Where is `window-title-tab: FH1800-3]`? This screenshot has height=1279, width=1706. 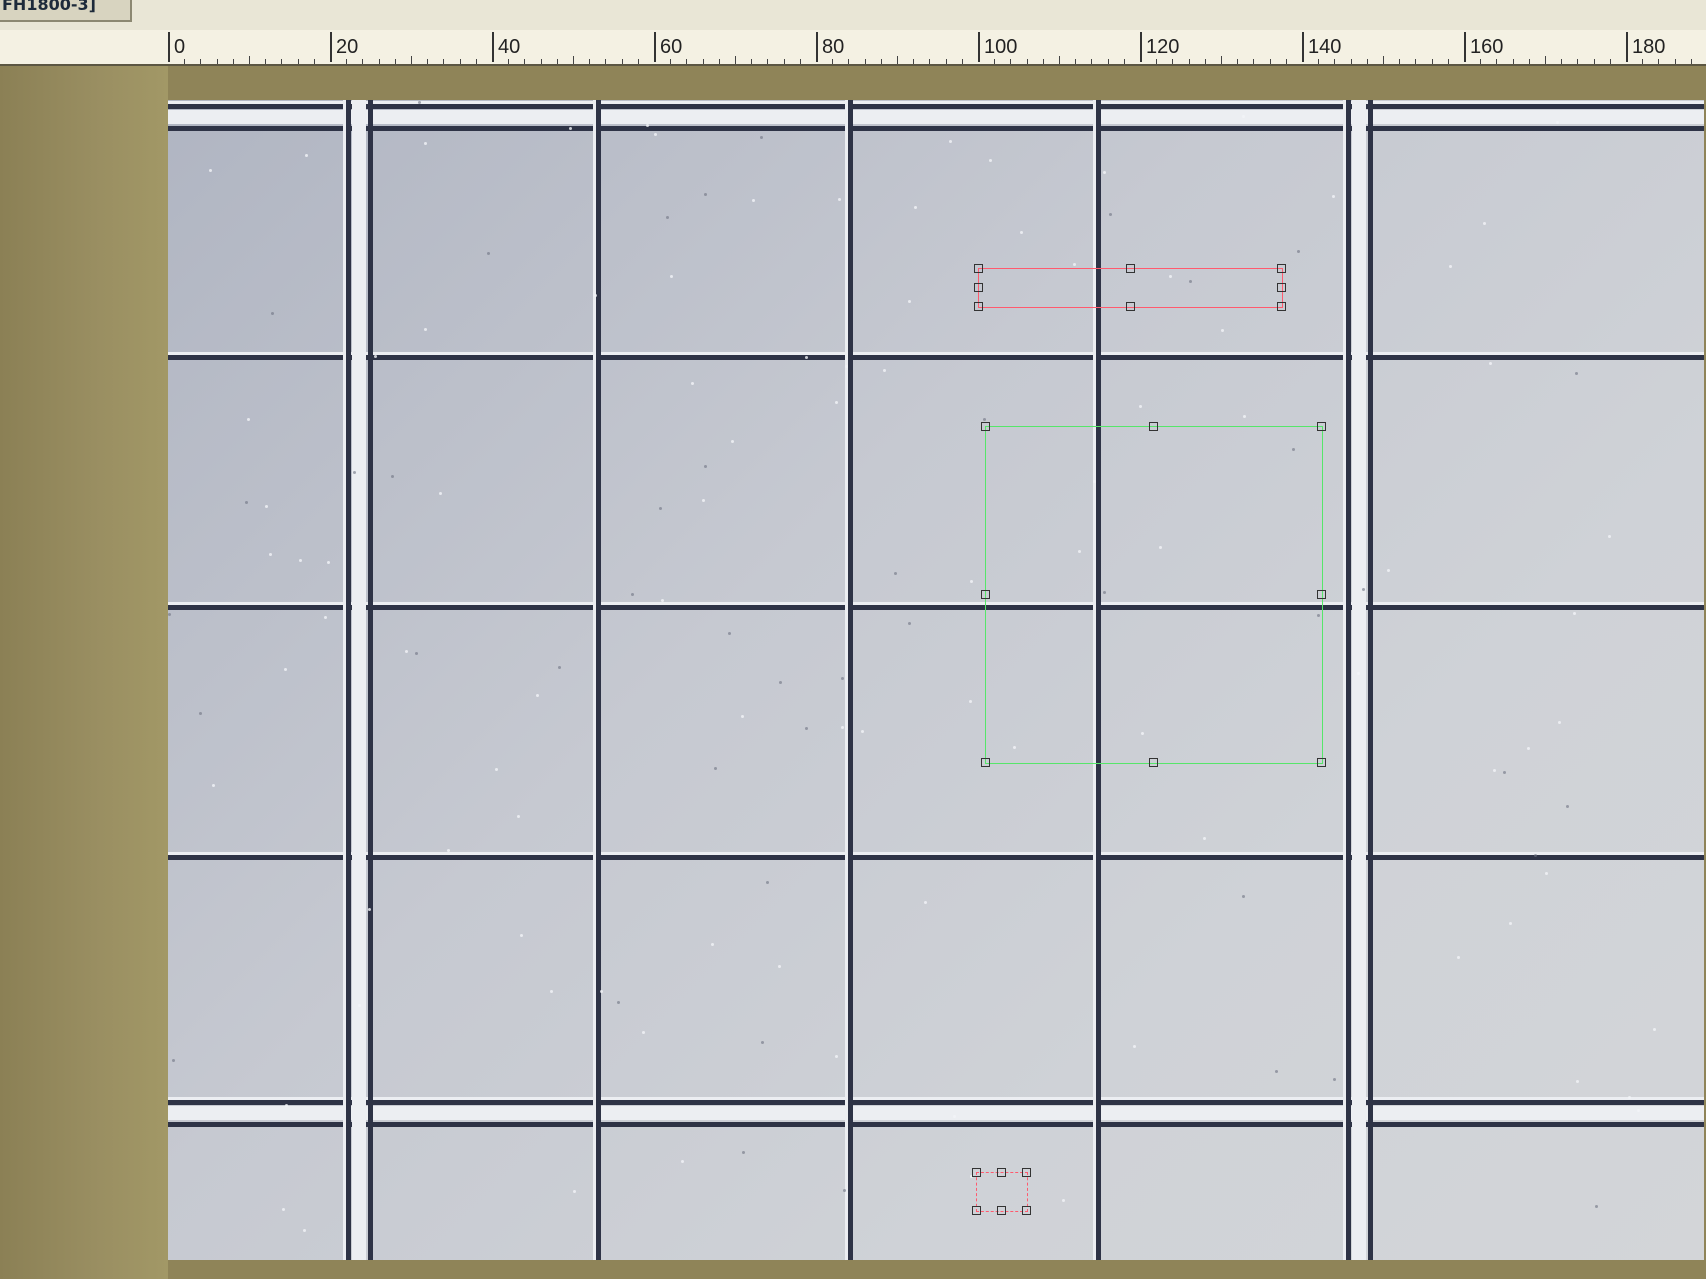 window-title-tab: FH1800-3] is located at coordinates (66, 11).